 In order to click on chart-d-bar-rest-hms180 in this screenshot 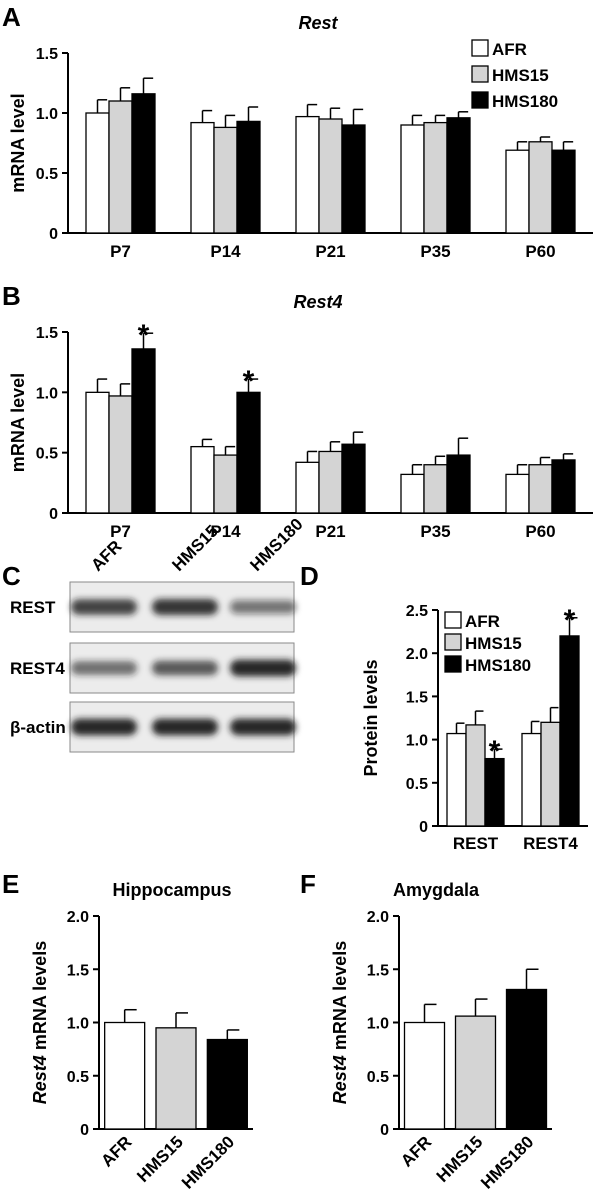, I will do `click(494, 792)`.